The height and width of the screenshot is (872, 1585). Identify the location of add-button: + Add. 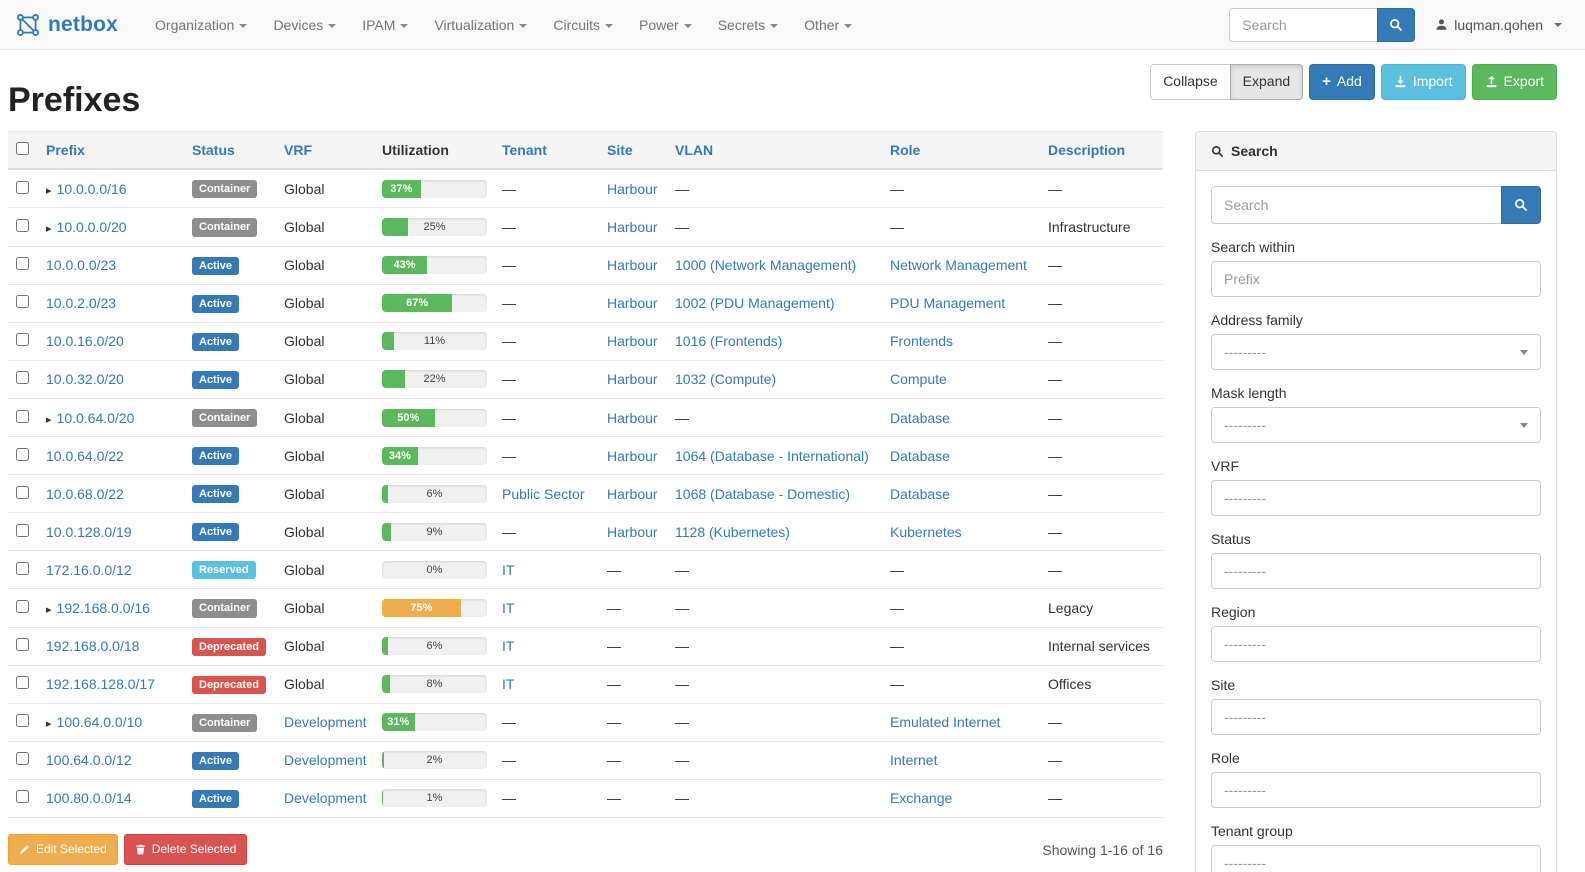
(1342, 82).